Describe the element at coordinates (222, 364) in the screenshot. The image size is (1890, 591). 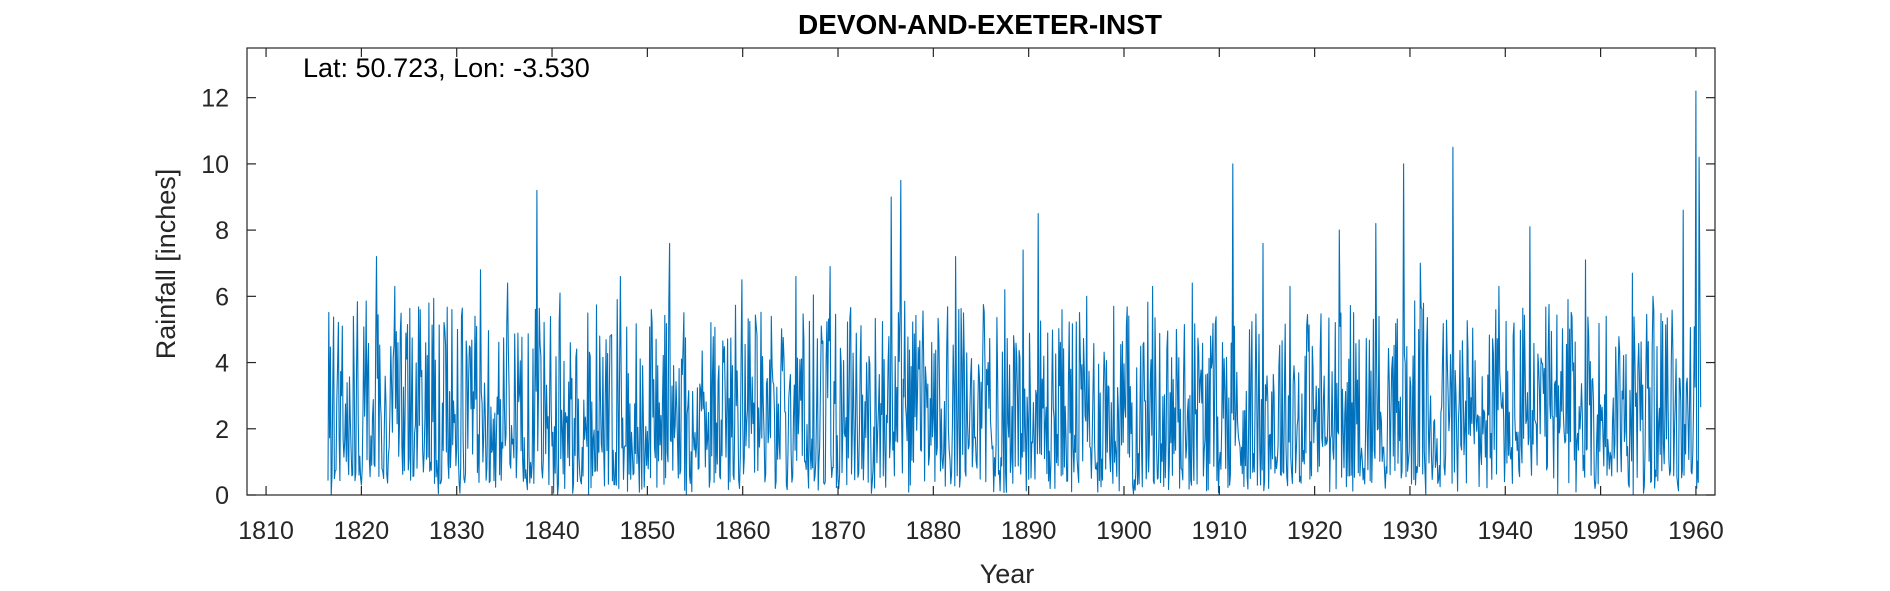
I see `y-tick-label: 4` at that location.